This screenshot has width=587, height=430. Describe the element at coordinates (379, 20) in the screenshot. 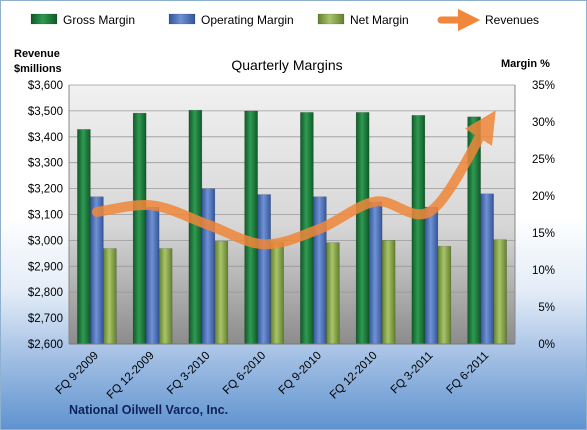

I see `legend-label-net-margin: Net Margin` at that location.